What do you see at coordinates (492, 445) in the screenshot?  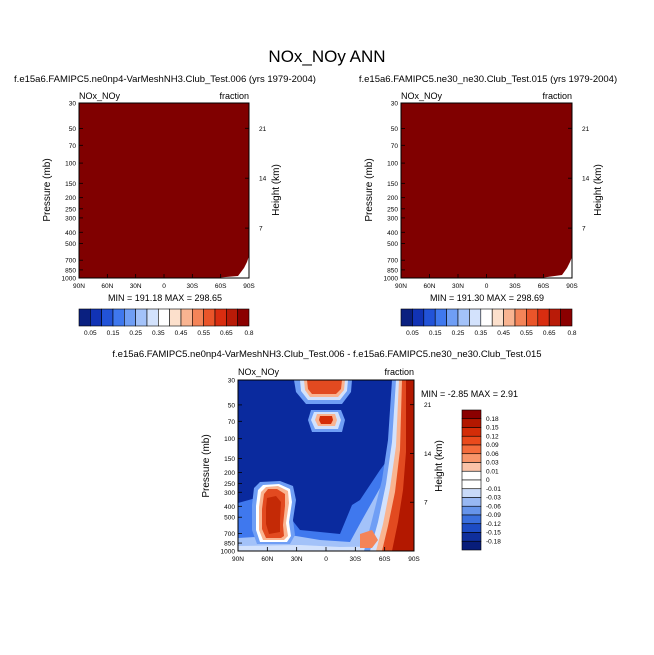 I see `colorbar-label: 0.09` at bounding box center [492, 445].